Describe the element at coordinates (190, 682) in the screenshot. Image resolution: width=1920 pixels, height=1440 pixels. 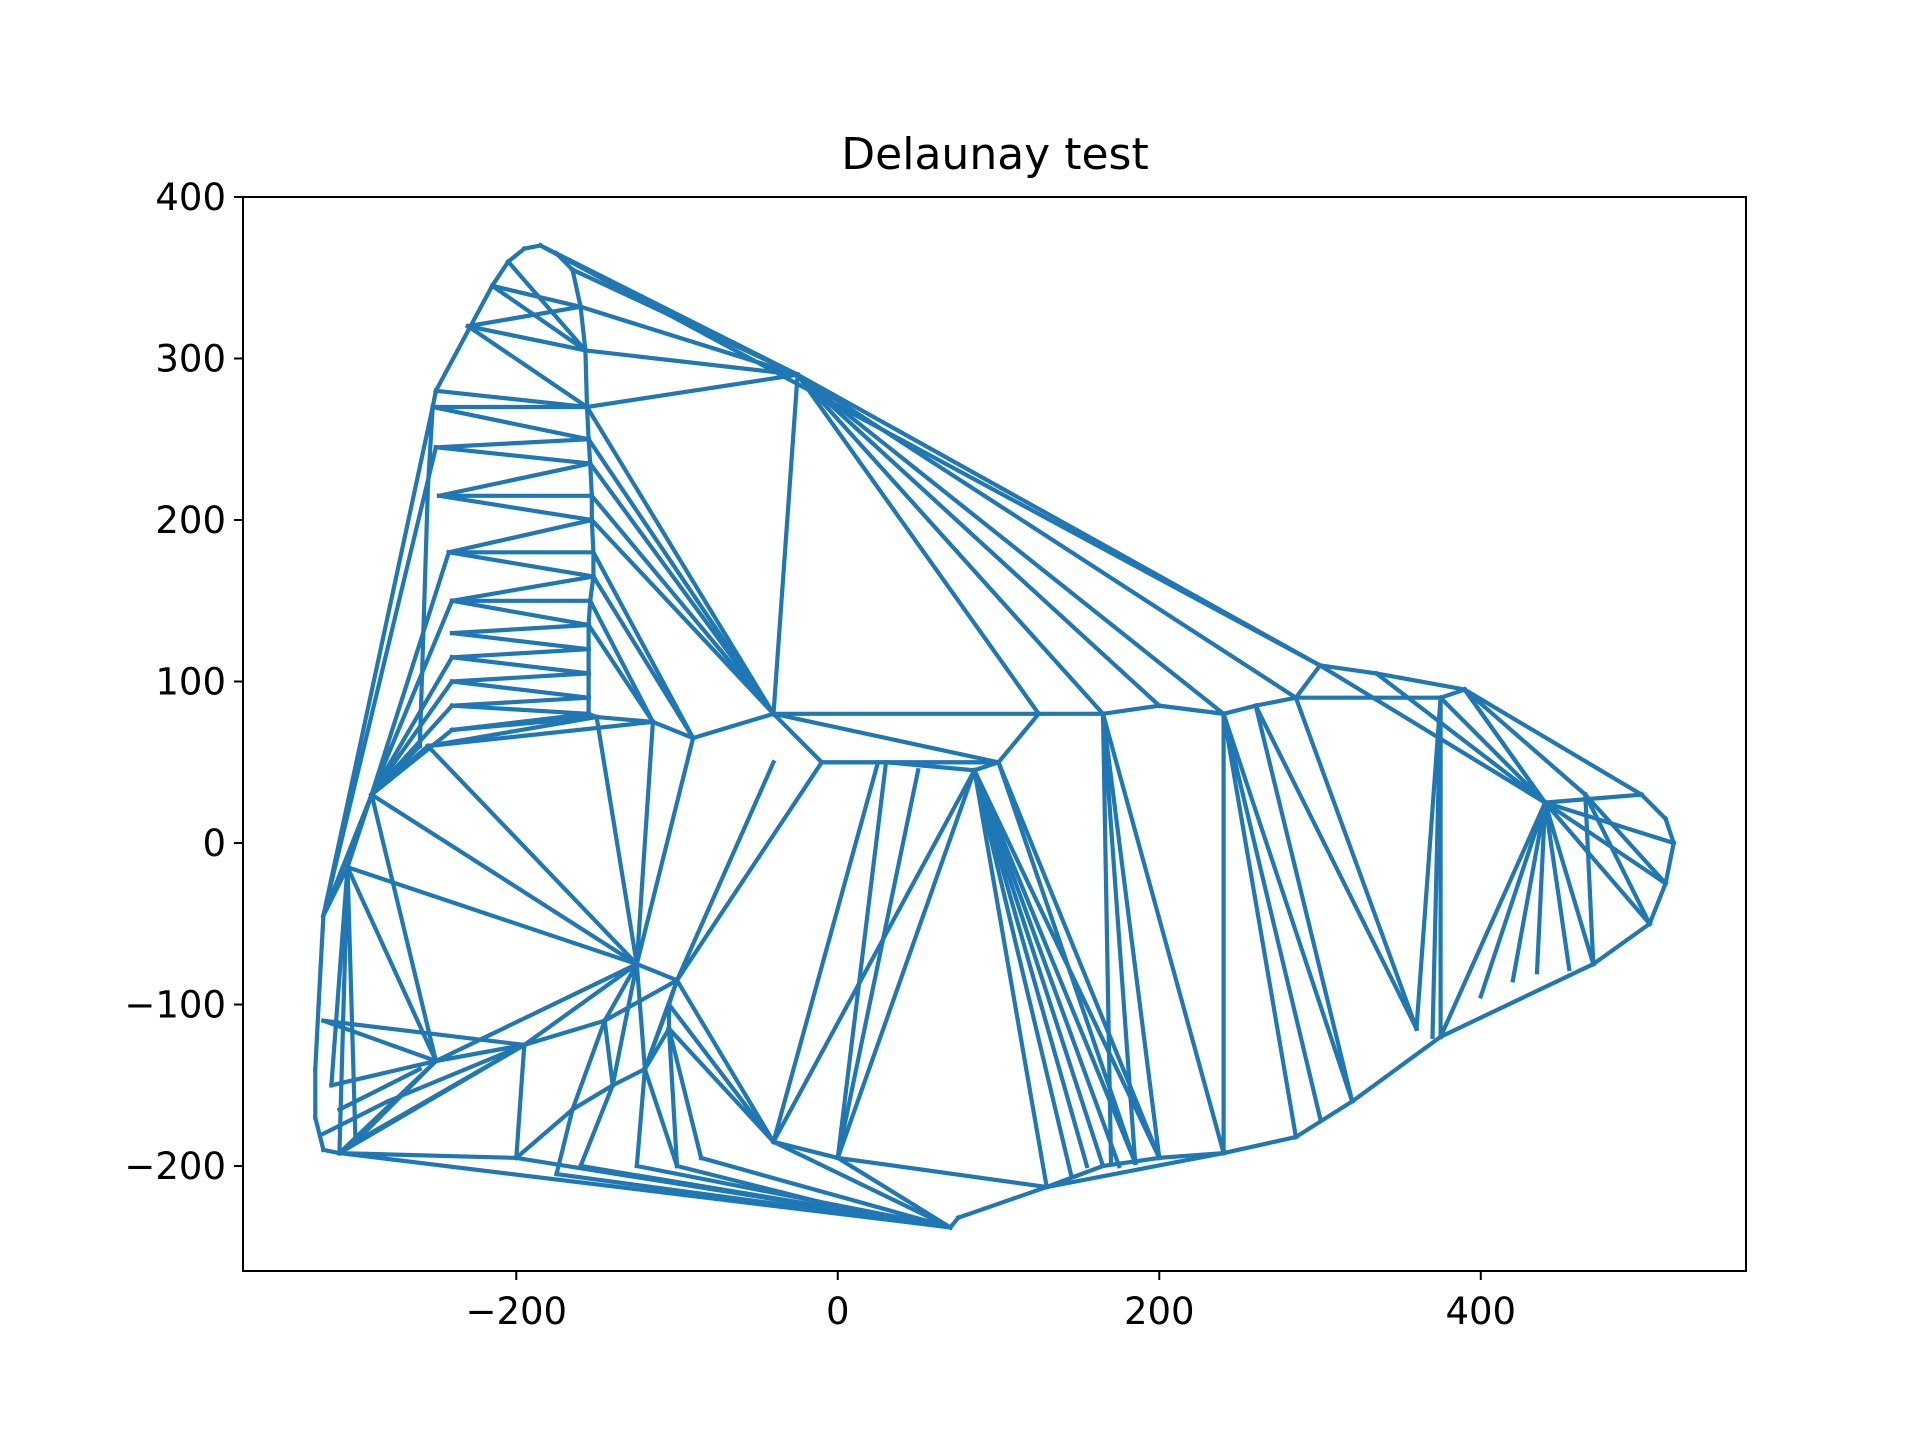
I see `y-tick-label: 100` at that location.